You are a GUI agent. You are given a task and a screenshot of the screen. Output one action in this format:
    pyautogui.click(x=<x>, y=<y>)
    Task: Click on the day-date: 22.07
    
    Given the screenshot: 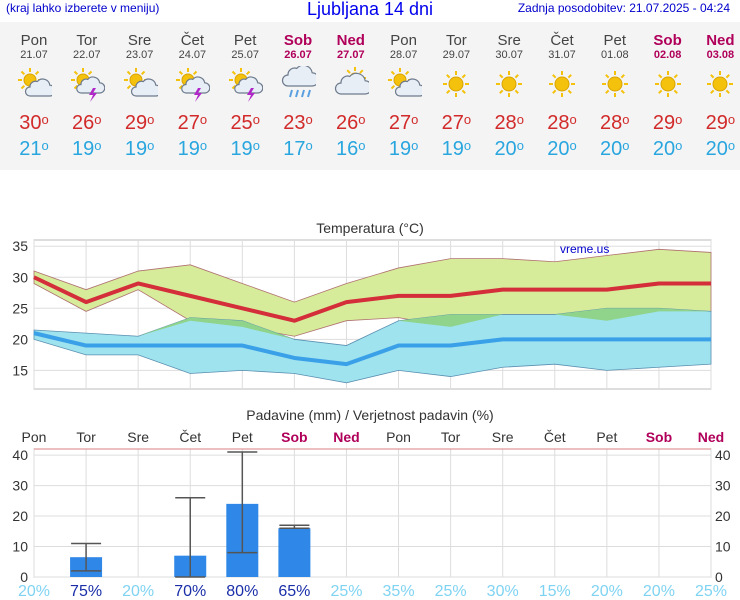 What is the action you would take?
    pyautogui.click(x=87, y=55)
    